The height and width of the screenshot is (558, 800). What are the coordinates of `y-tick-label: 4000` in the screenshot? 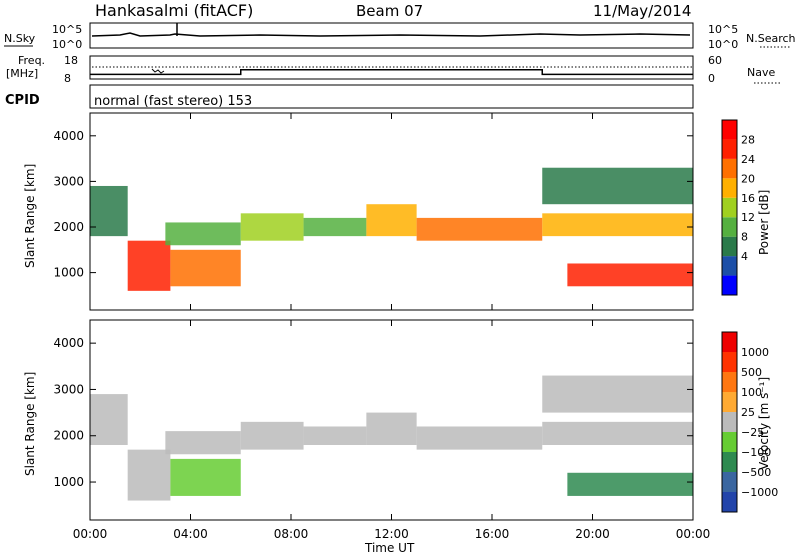 It's located at (68, 136).